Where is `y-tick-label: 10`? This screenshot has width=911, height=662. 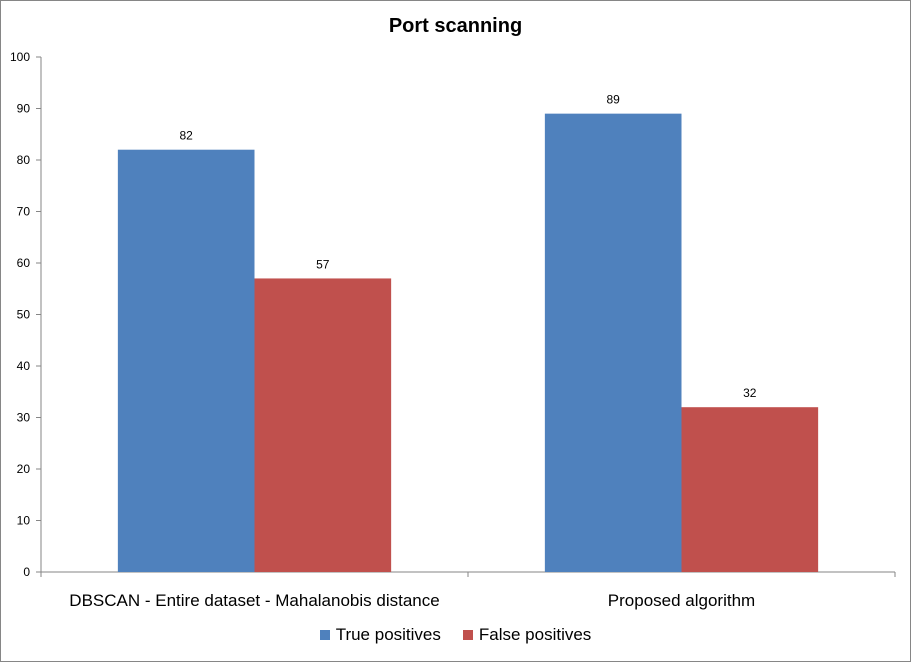 y-tick-label: 10 is located at coordinates (24, 521).